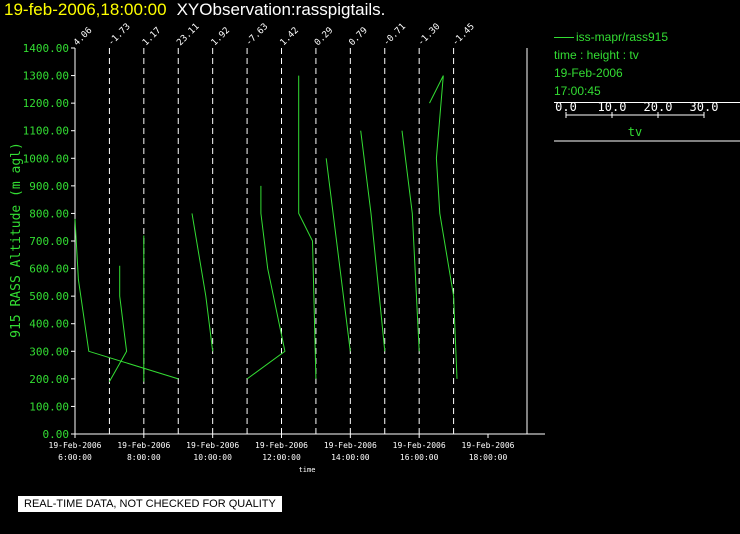  Describe the element at coordinates (488, 457) in the screenshot. I see `x-tick-time: 18:00:00` at that location.